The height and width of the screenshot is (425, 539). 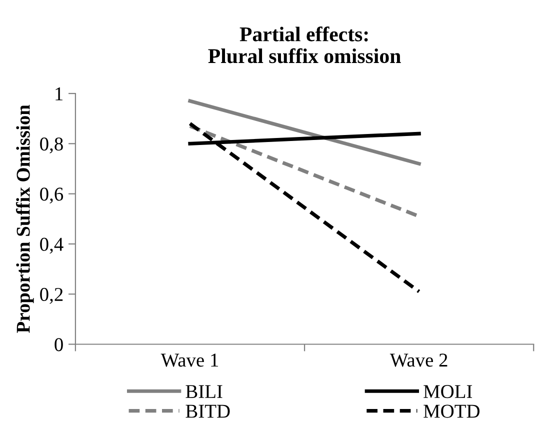 What do you see at coordinates (208, 411) in the screenshot?
I see `legend-label: BITD` at bounding box center [208, 411].